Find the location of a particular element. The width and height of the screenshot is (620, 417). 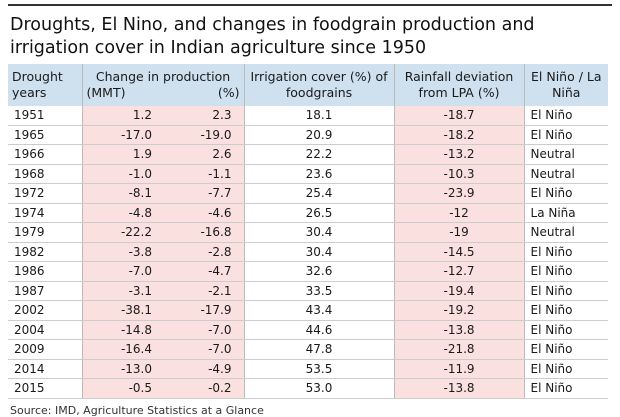

table-cell: -18.7 is located at coordinates (459, 116).